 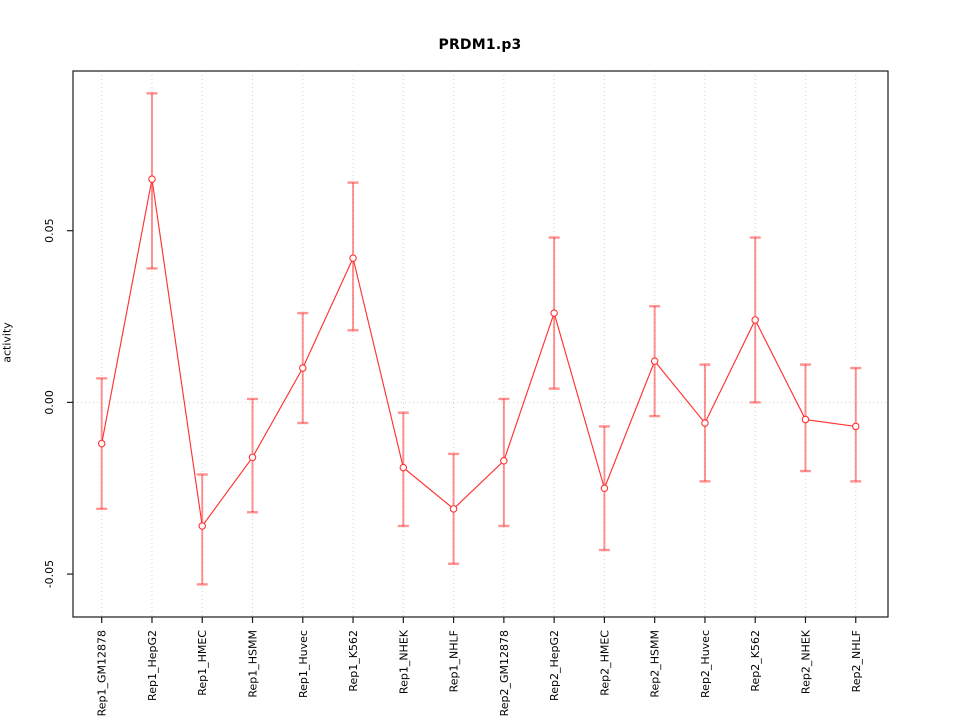 I want to click on y-tick-label: 0.05, so click(x=49, y=230).